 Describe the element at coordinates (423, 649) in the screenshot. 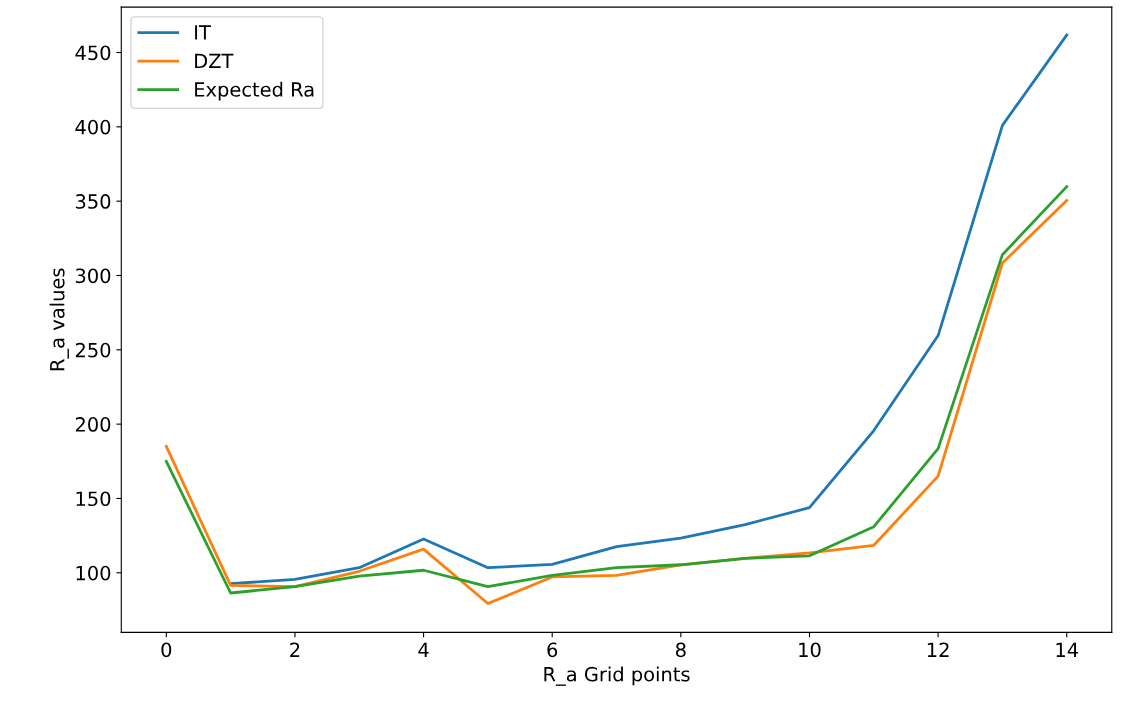

I see `x-tick-label: 4` at that location.